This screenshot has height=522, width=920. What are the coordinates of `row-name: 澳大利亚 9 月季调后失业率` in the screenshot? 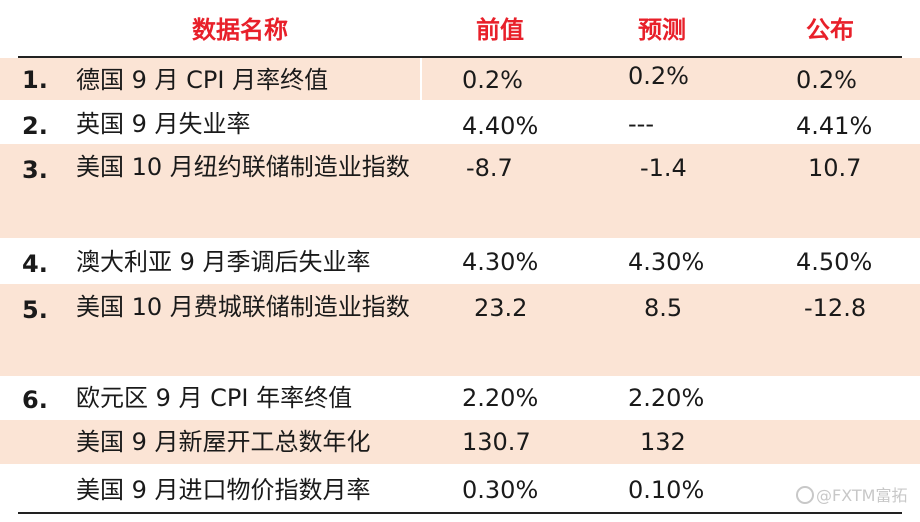 It's located at (223, 262).